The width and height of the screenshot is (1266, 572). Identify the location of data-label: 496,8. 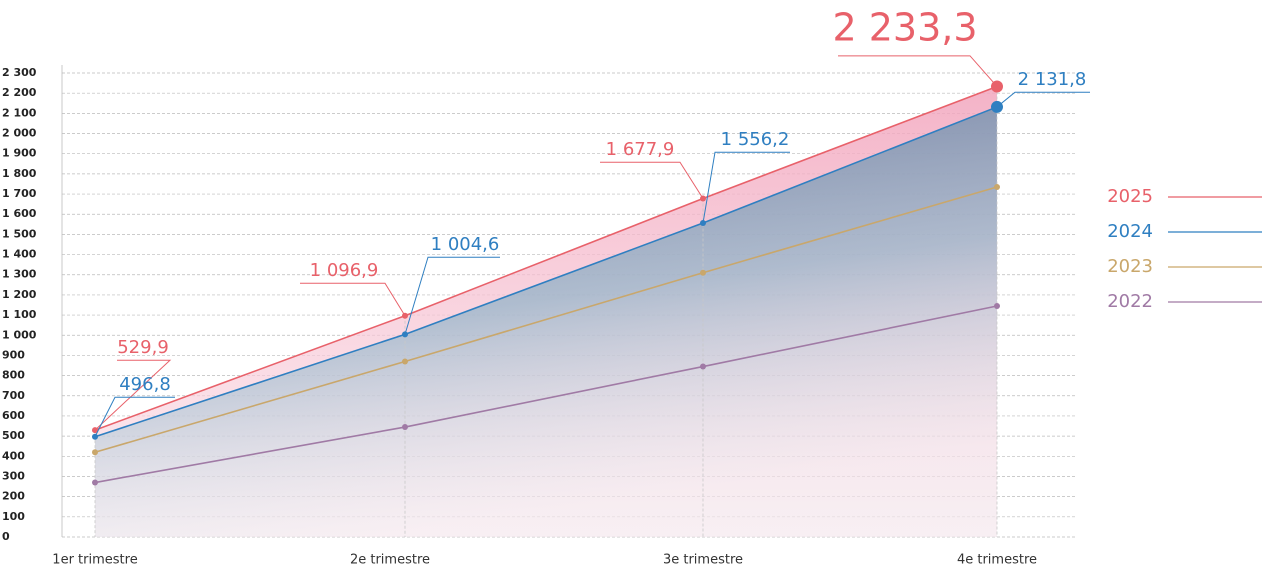
(145, 384).